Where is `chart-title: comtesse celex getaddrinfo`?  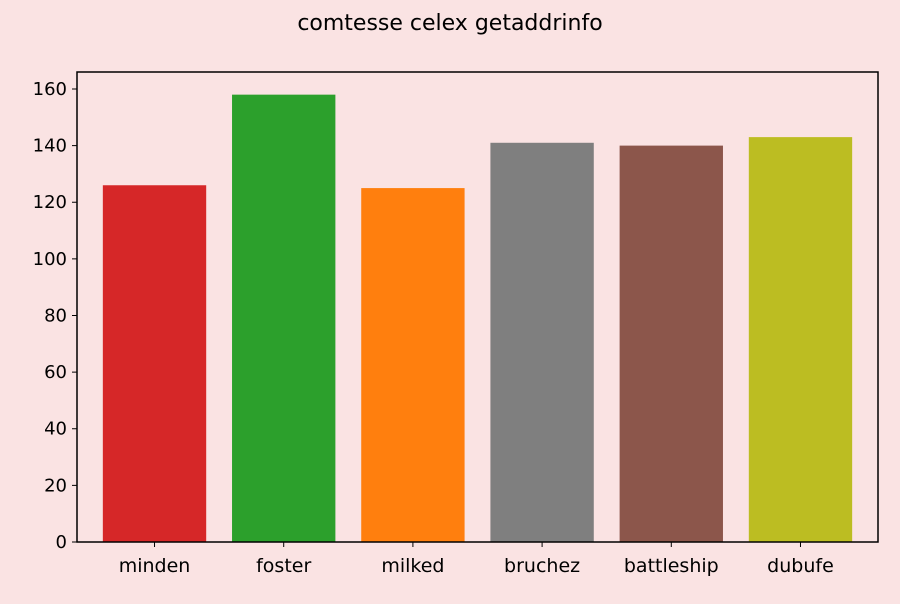 chart-title: comtesse celex getaddrinfo is located at coordinates (449, 23).